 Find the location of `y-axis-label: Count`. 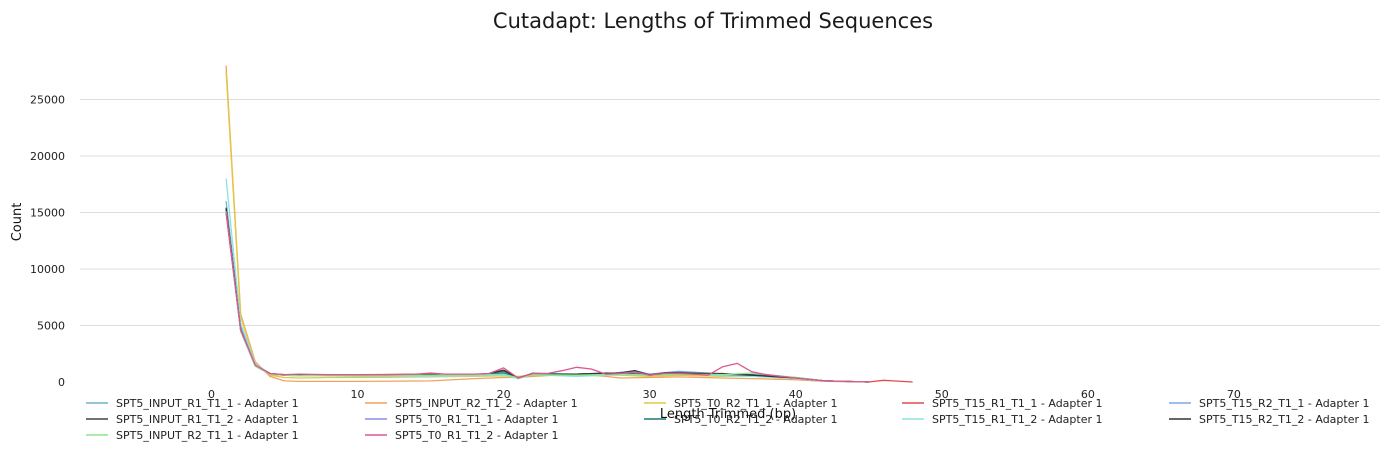

y-axis-label: Count is located at coordinates (17, 222).